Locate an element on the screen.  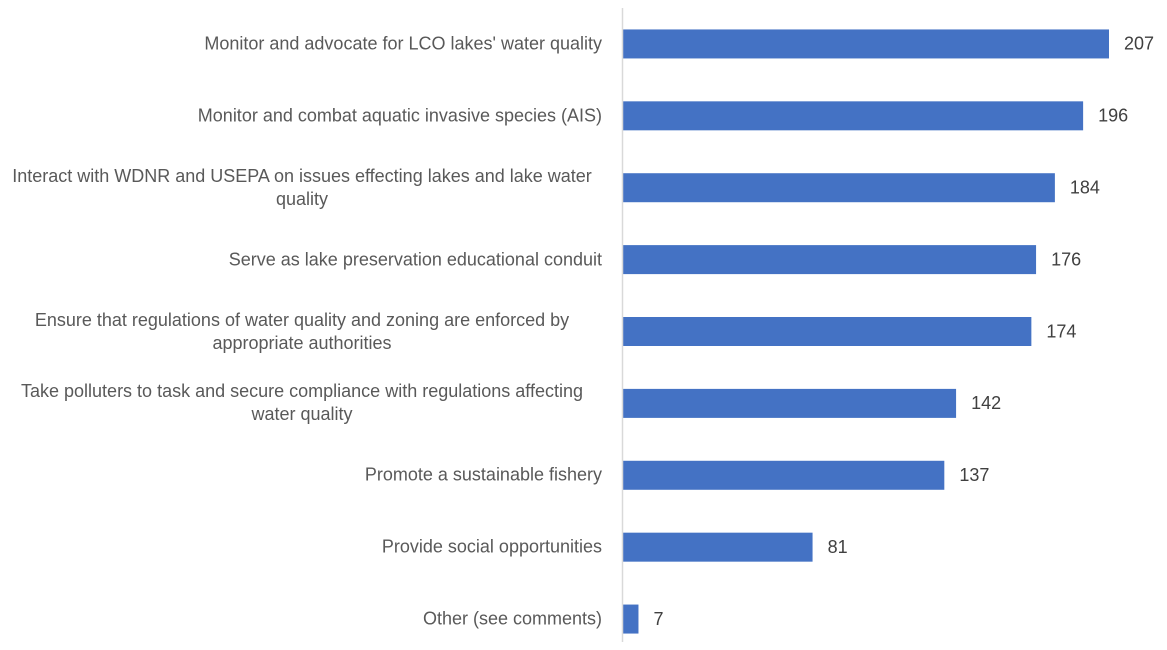
data-label: 137 is located at coordinates (974, 475).